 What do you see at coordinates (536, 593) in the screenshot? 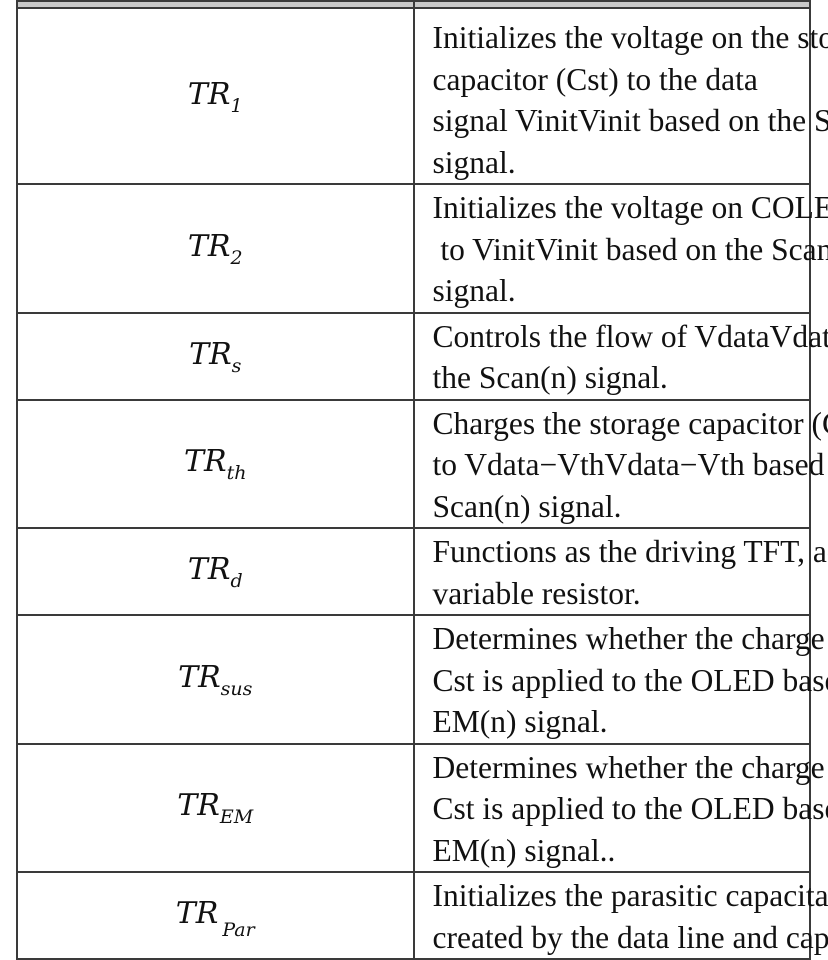
I see `description-line: variable resistor.` at bounding box center [536, 593].